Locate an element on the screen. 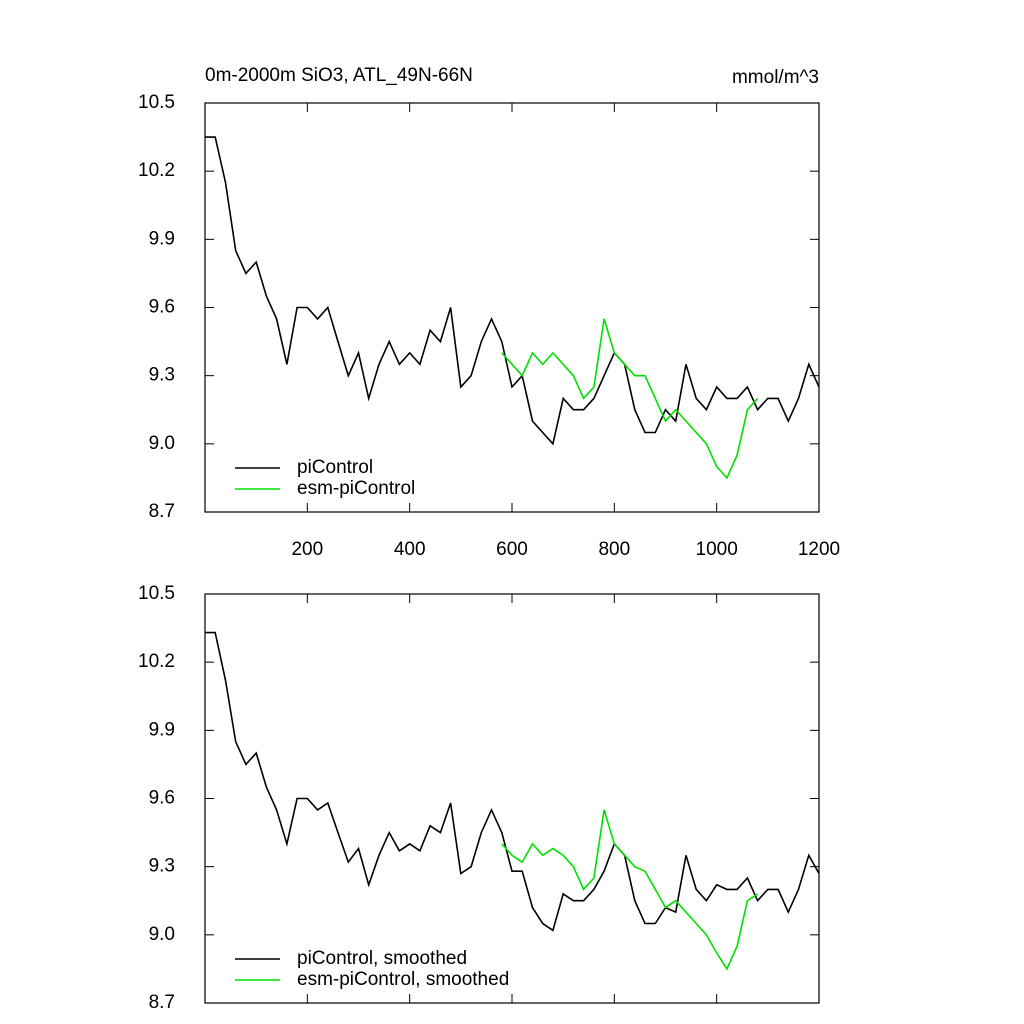 The image size is (1024, 1024). legend-label: esm-piControl is located at coordinates (356, 488).